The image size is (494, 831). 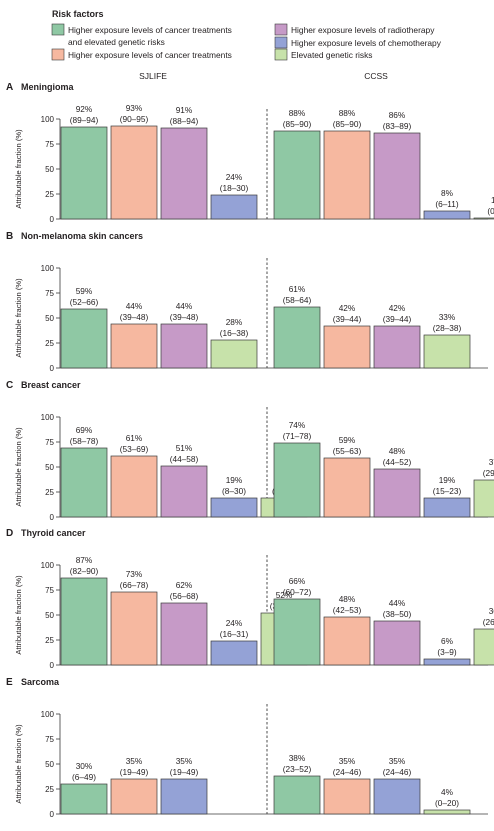 I want to click on legend-item-genetic: Elevated genetic risks, so click(x=323, y=54).